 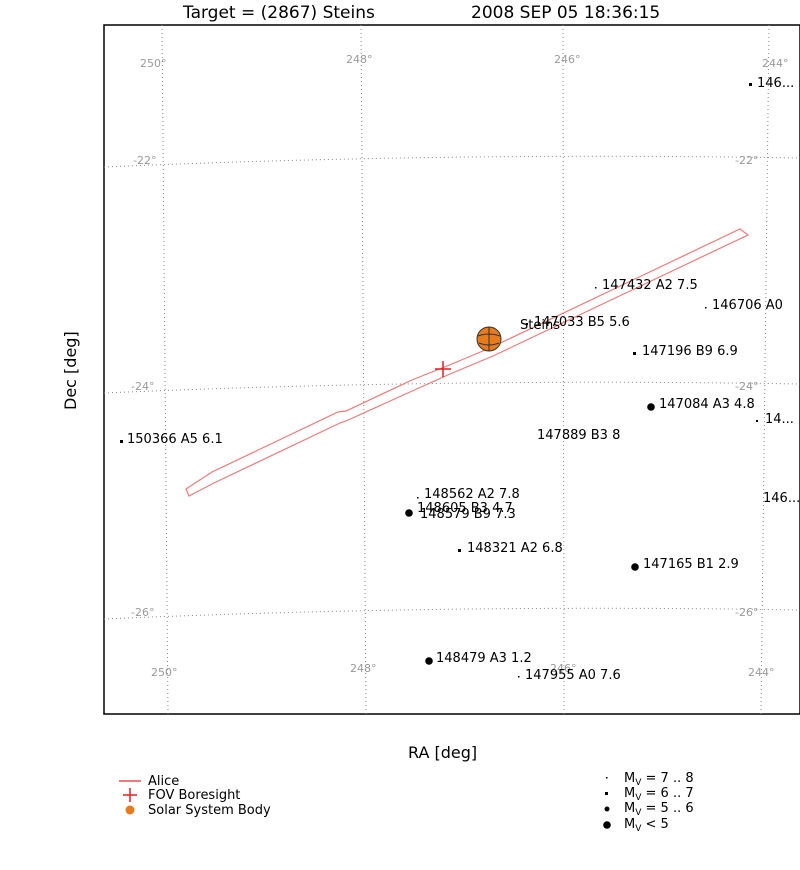 What do you see at coordinates (164, 672) in the screenshot?
I see `ra-label-bottom-250: 250°` at bounding box center [164, 672].